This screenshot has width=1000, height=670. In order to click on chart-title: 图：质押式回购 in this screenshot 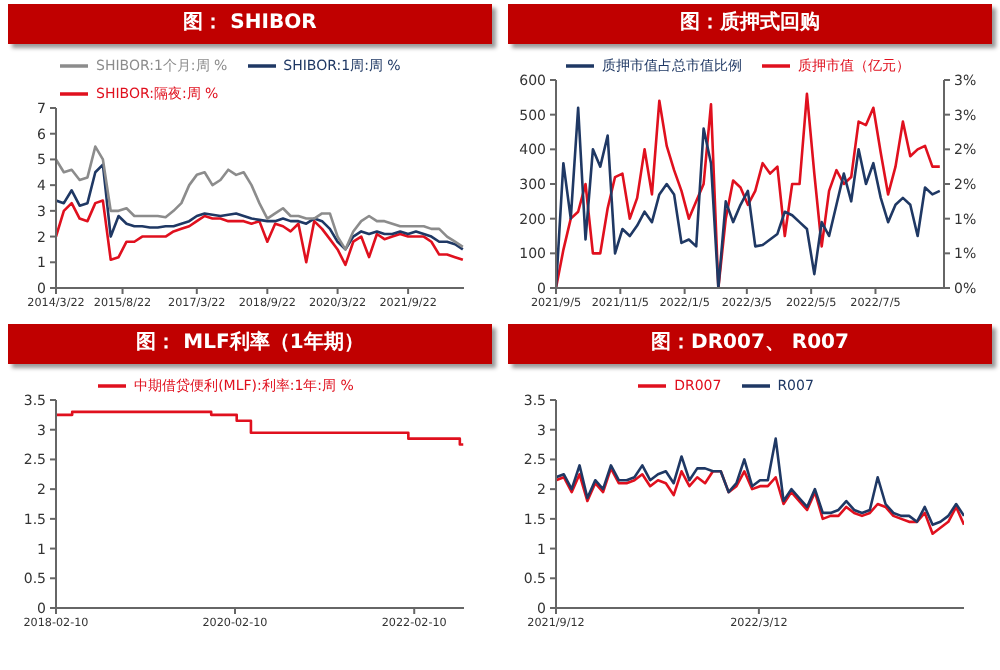, I will do `click(750, 24)`.